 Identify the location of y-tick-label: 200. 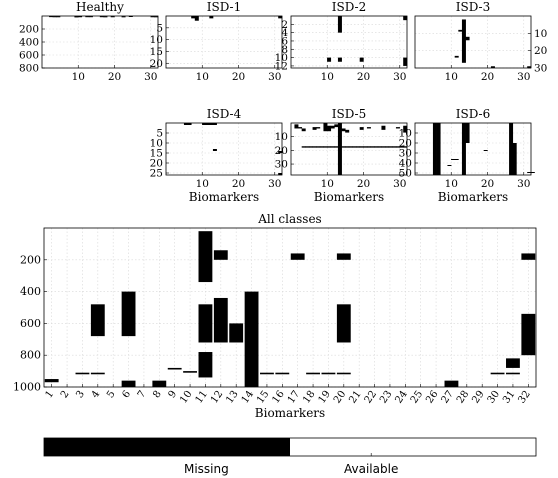
(29, 30).